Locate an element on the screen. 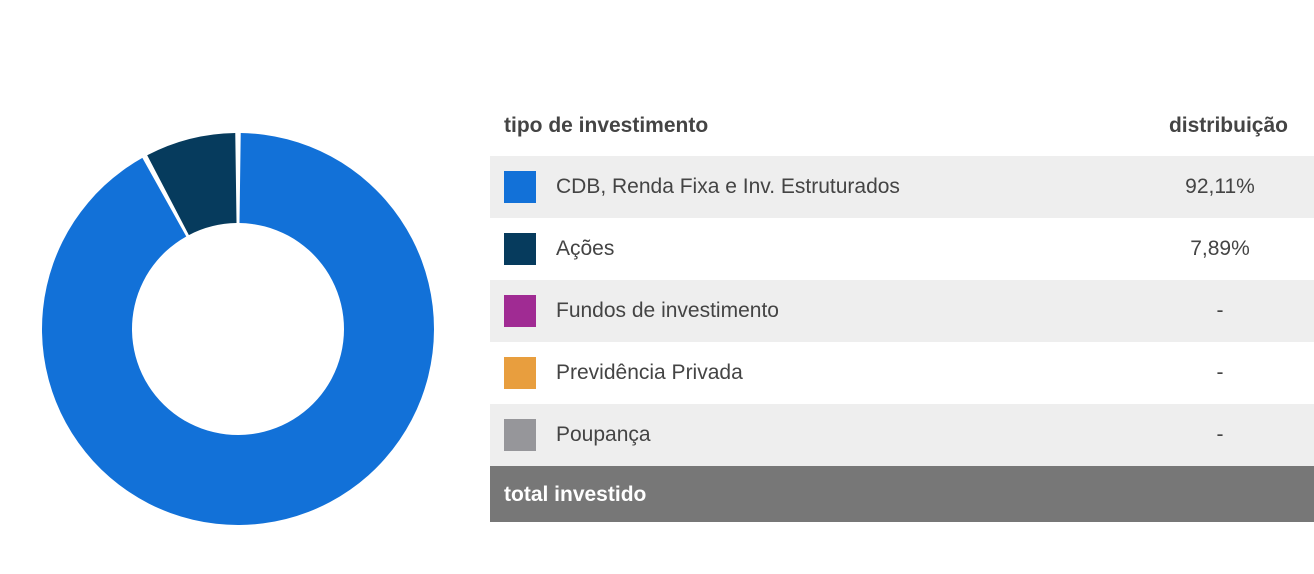 The image size is (1314, 574). row-label: Ações is located at coordinates (585, 248).